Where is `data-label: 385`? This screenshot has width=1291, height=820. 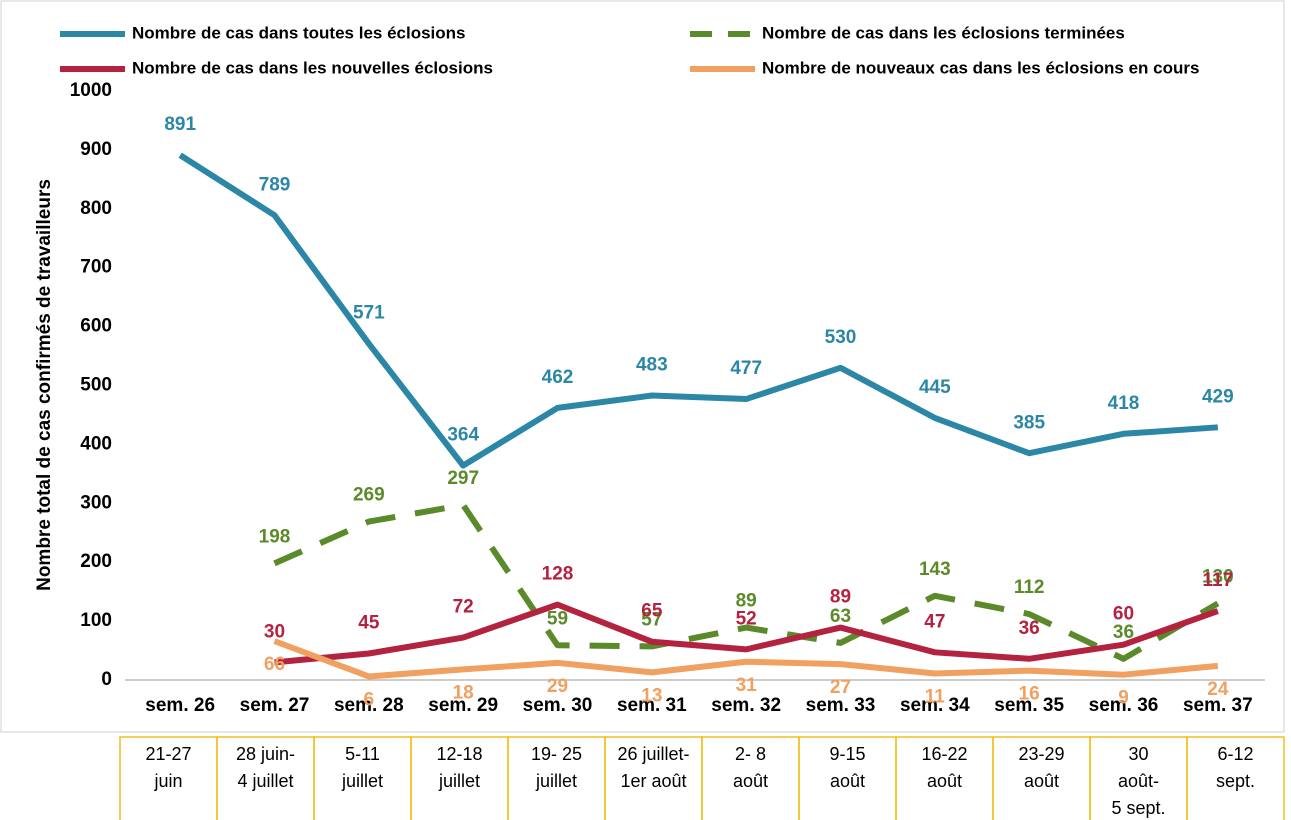
data-label: 385 is located at coordinates (1029, 422).